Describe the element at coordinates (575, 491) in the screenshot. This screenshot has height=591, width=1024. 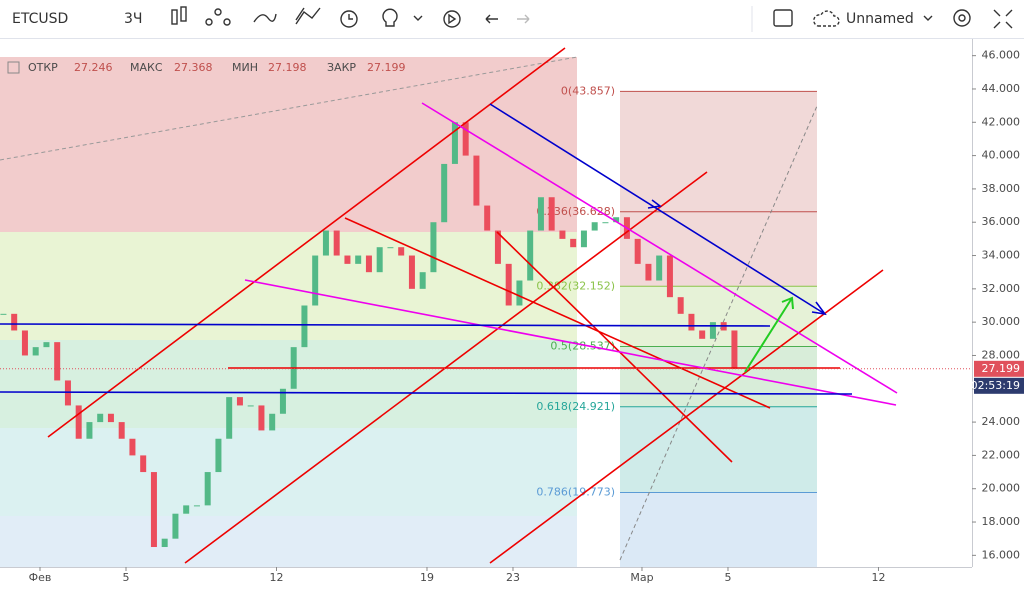
I see `fib-label: 0.786(19.773)` at that location.